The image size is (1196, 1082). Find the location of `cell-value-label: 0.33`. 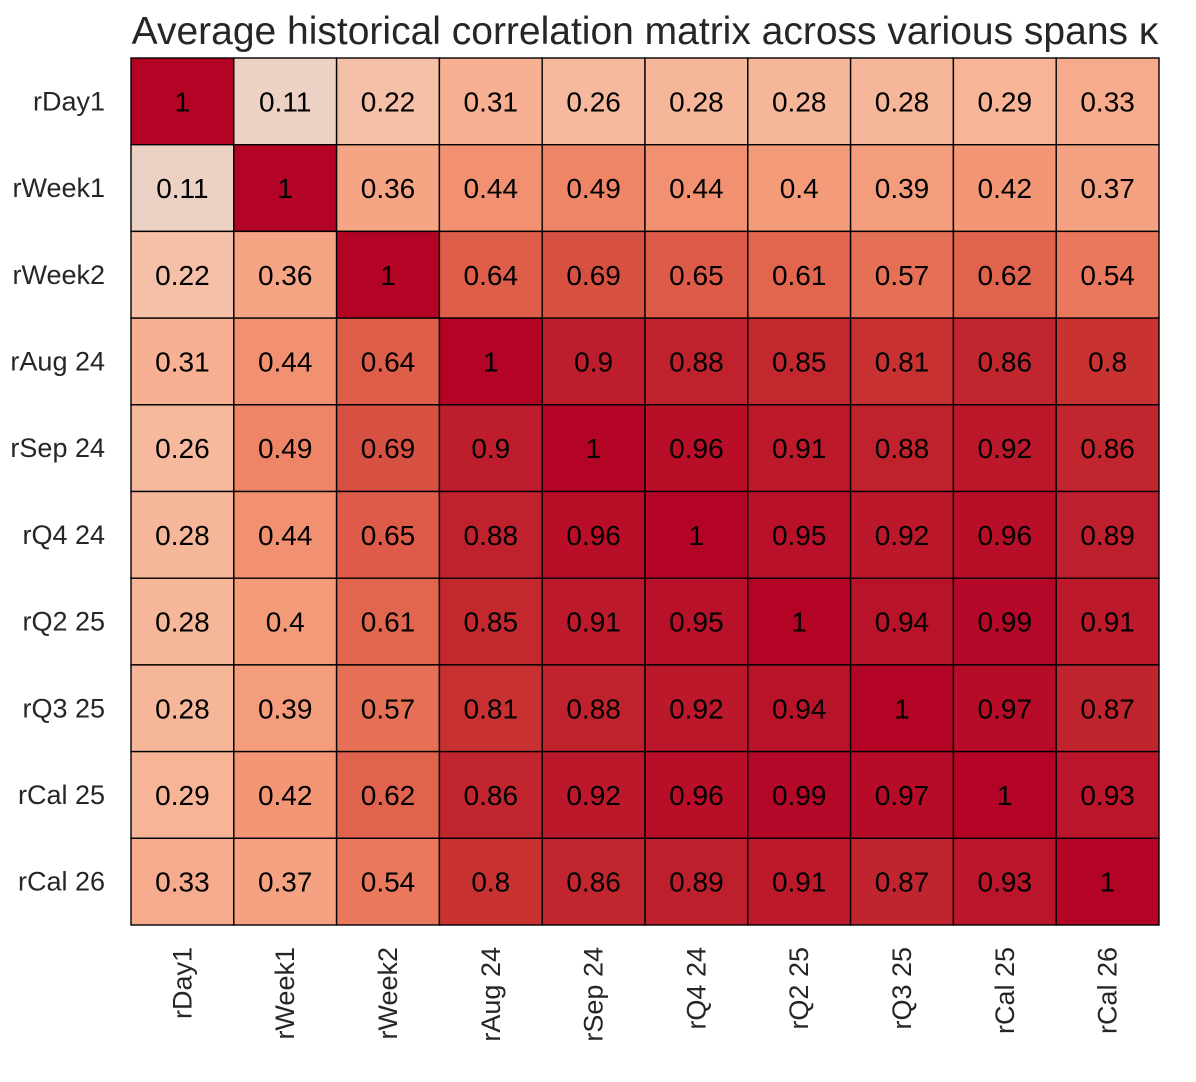

cell-value-label: 0.33 is located at coordinates (1107, 101).